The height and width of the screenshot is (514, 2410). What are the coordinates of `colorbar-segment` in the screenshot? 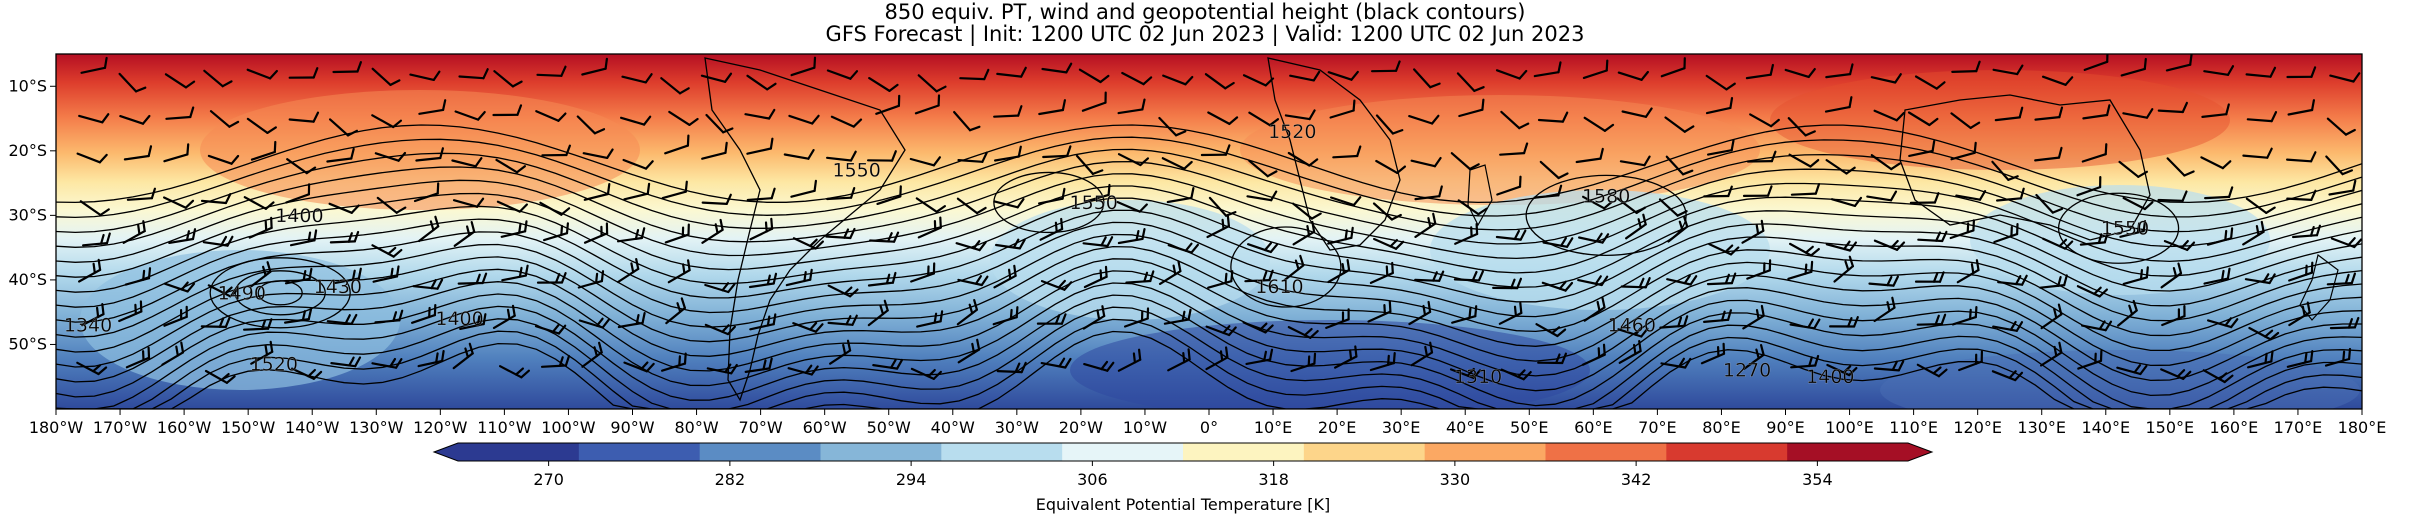 It's located at (881, 452).